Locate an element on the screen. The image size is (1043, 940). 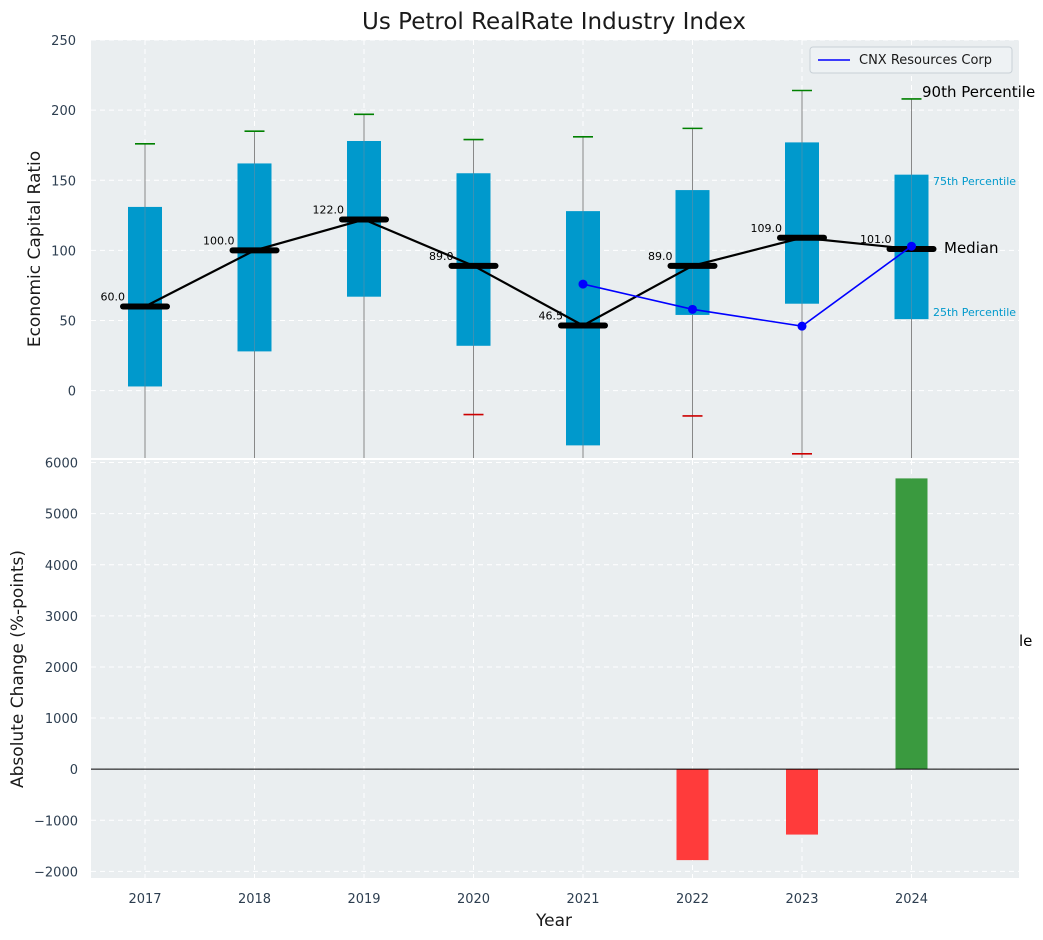
x-tick-label: 2020 is located at coordinates (473, 899).